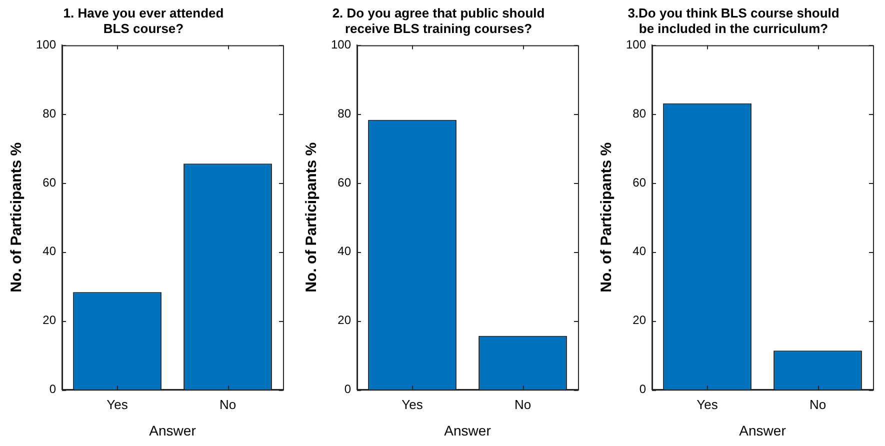 The width and height of the screenshot is (885, 446). Describe the element at coordinates (438, 20) in the screenshot. I see `chart-title: 2. Do you agree that public should receive BLS training courses?` at that location.